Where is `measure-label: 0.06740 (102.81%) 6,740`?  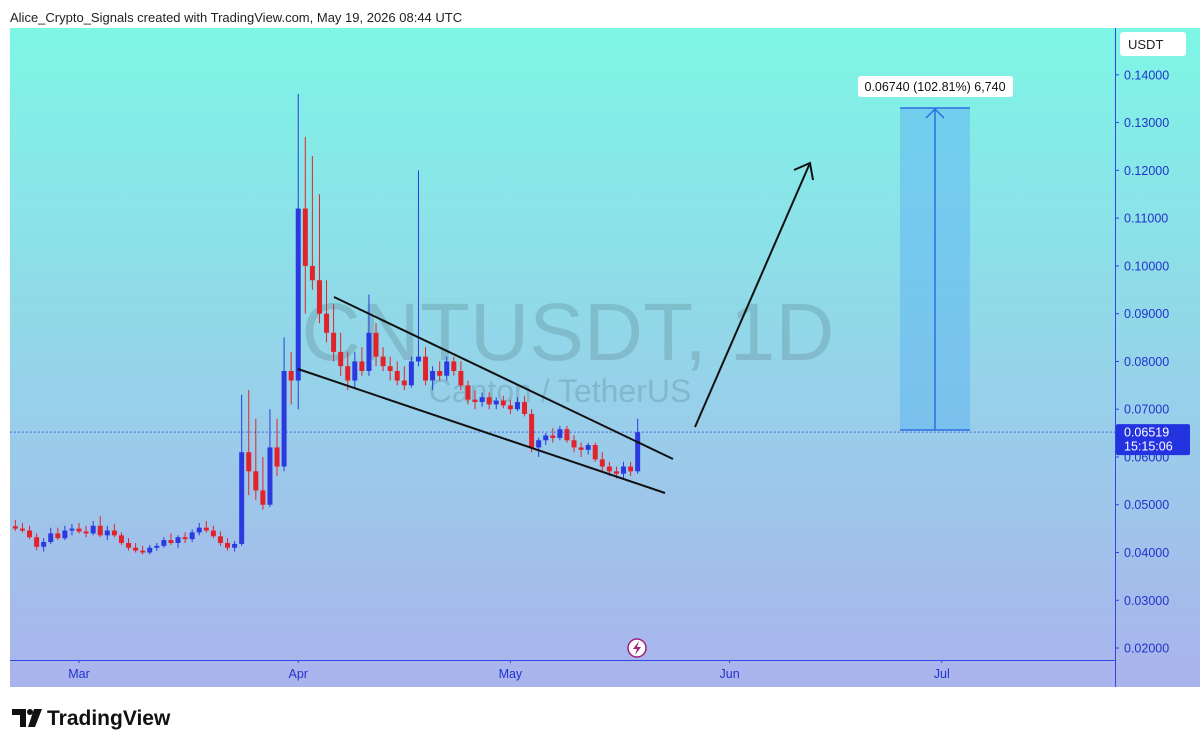 measure-label: 0.06740 (102.81%) 6,740 is located at coordinates (934, 87).